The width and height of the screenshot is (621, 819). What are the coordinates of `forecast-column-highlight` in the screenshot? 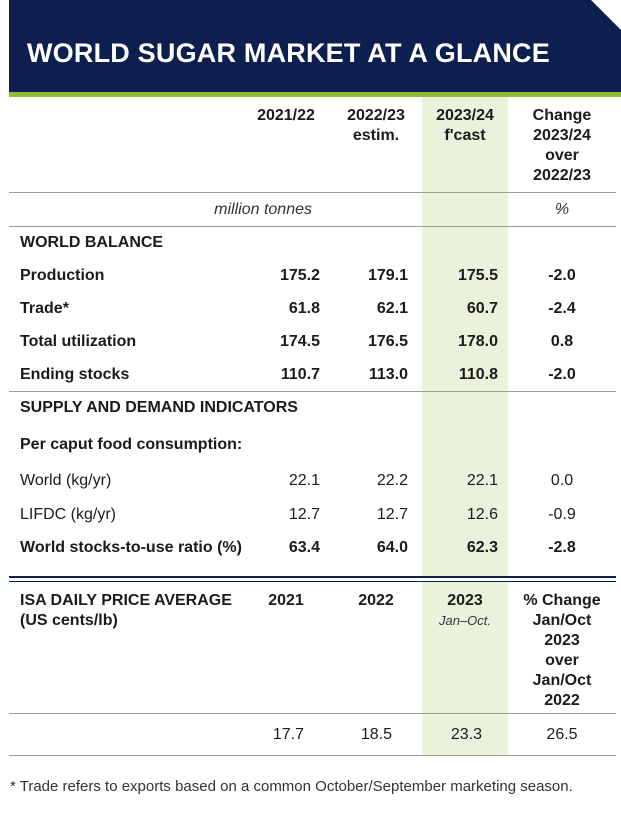 It's located at (465, 337).